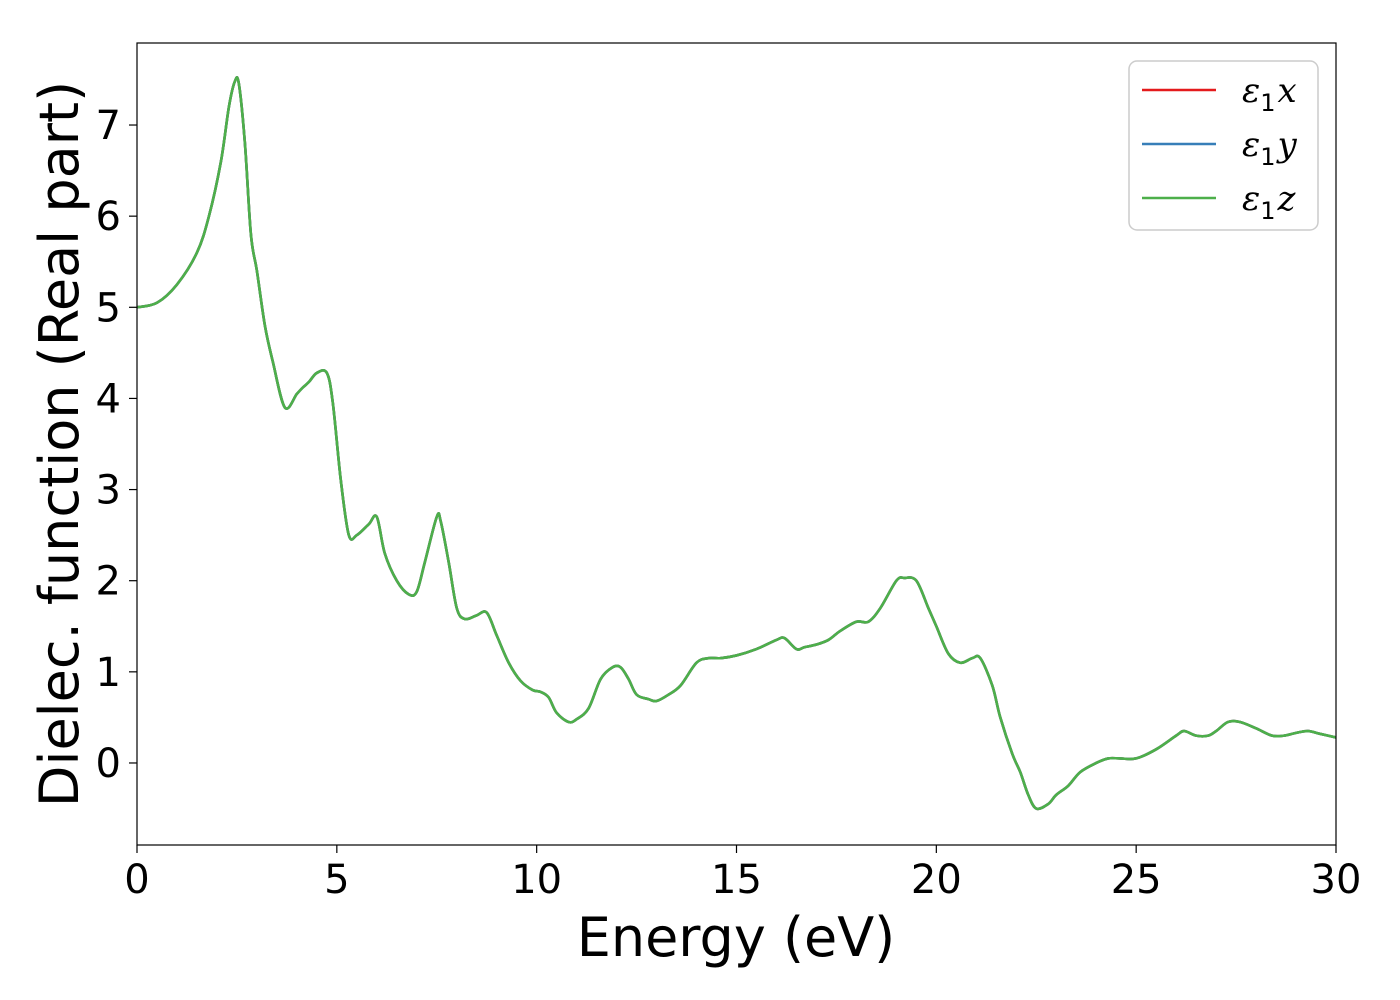 This screenshot has width=1400, height=1000. I want to click on x-axis-label: Energy (eV), so click(736, 937).